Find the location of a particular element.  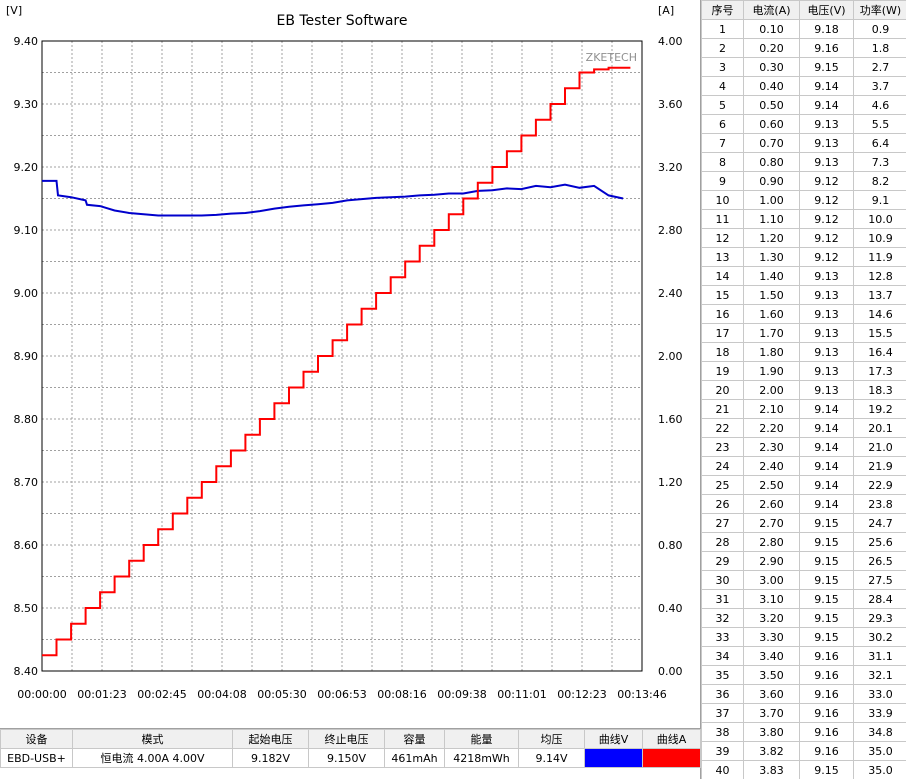

cell-current: 3.20 is located at coordinates (772, 618).